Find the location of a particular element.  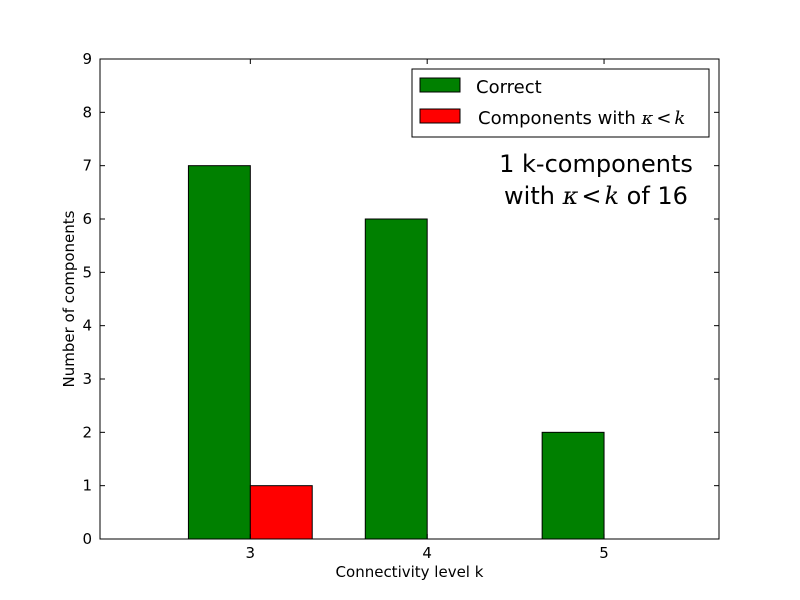

legend-swatch-correct is located at coordinates (440, 85).